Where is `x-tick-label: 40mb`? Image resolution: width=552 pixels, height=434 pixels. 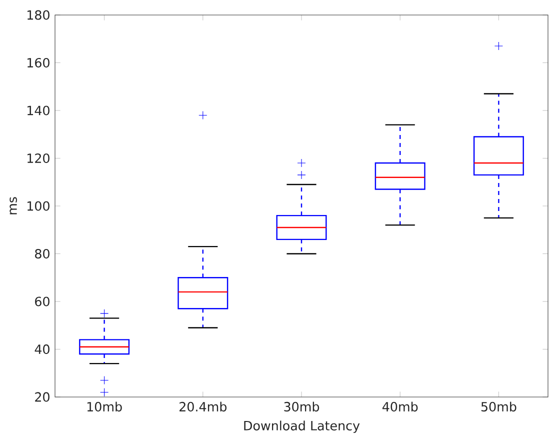
x-tick-label: 40mb is located at coordinates (400, 407).